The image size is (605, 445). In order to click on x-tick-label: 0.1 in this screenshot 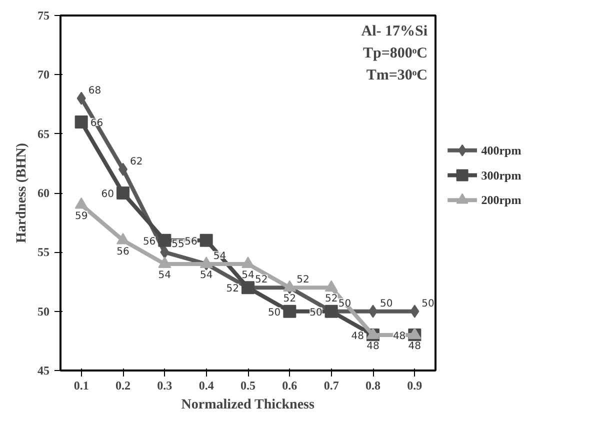, I will do `click(81, 385)`.